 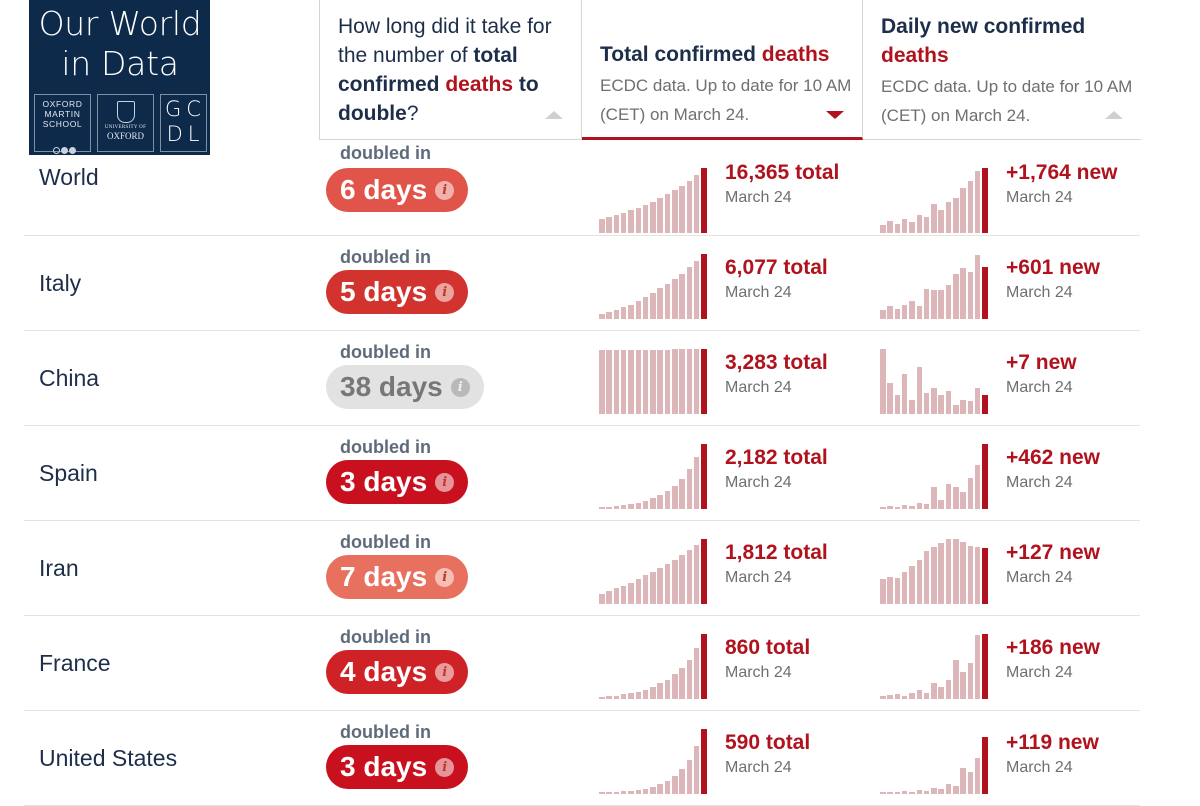 I want to click on doubling-days-badge: 38 days i, so click(x=405, y=387).